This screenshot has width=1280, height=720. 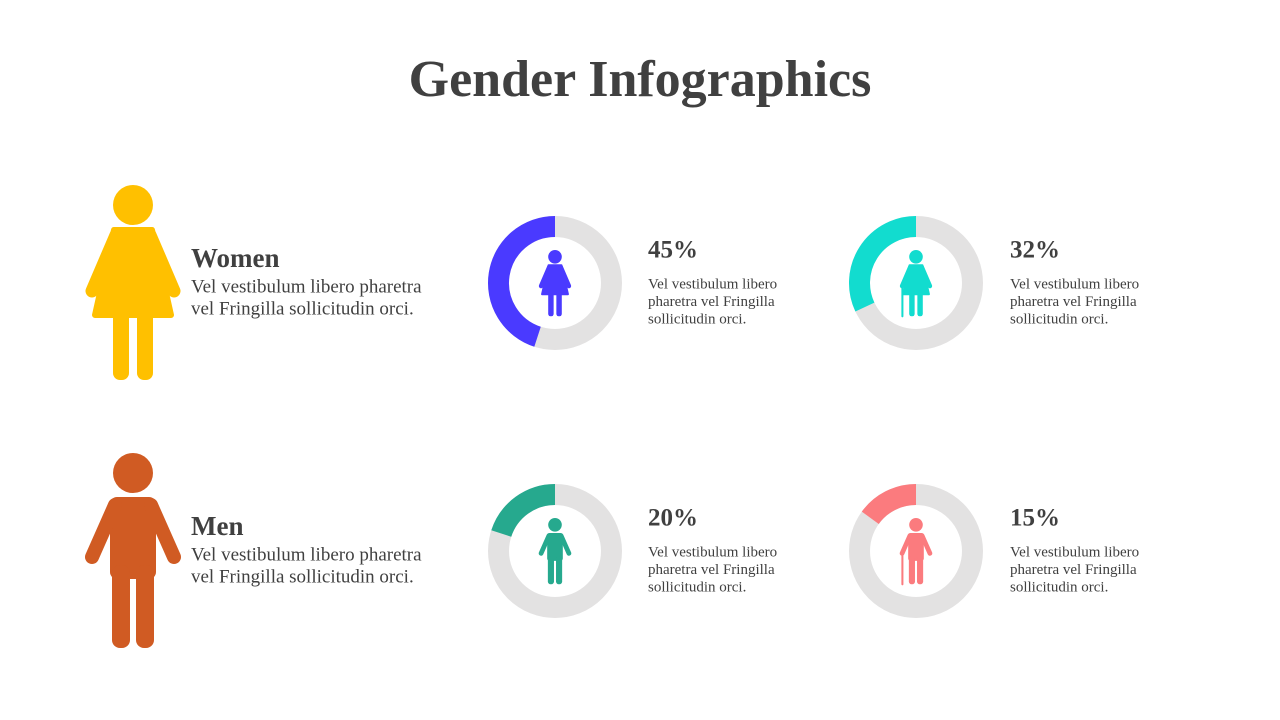 What do you see at coordinates (1035, 518) in the screenshot?
I see `stat-value: 15%` at bounding box center [1035, 518].